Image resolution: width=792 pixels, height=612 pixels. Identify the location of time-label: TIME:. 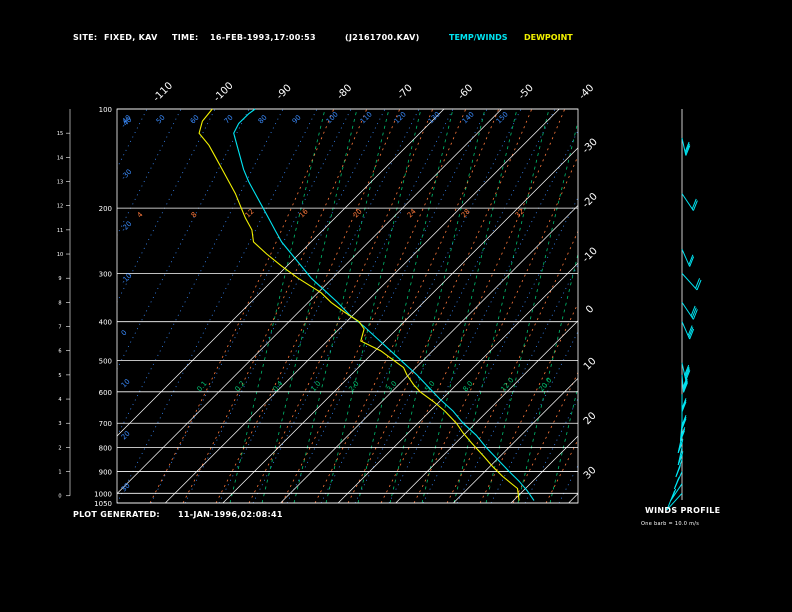
(185, 37).